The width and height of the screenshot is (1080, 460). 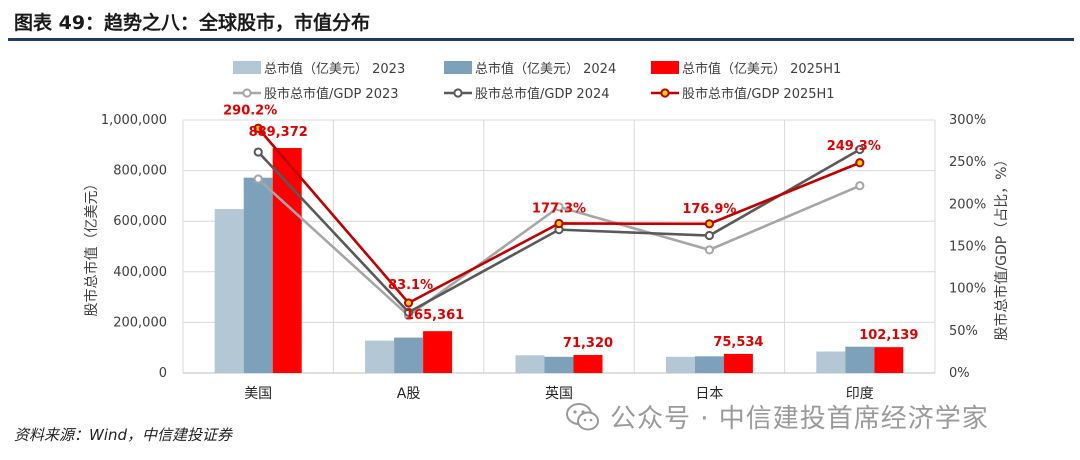 I want to click on figure-title: 图表 49：趋势之八：全球股市，市值分布, so click(x=192, y=23).